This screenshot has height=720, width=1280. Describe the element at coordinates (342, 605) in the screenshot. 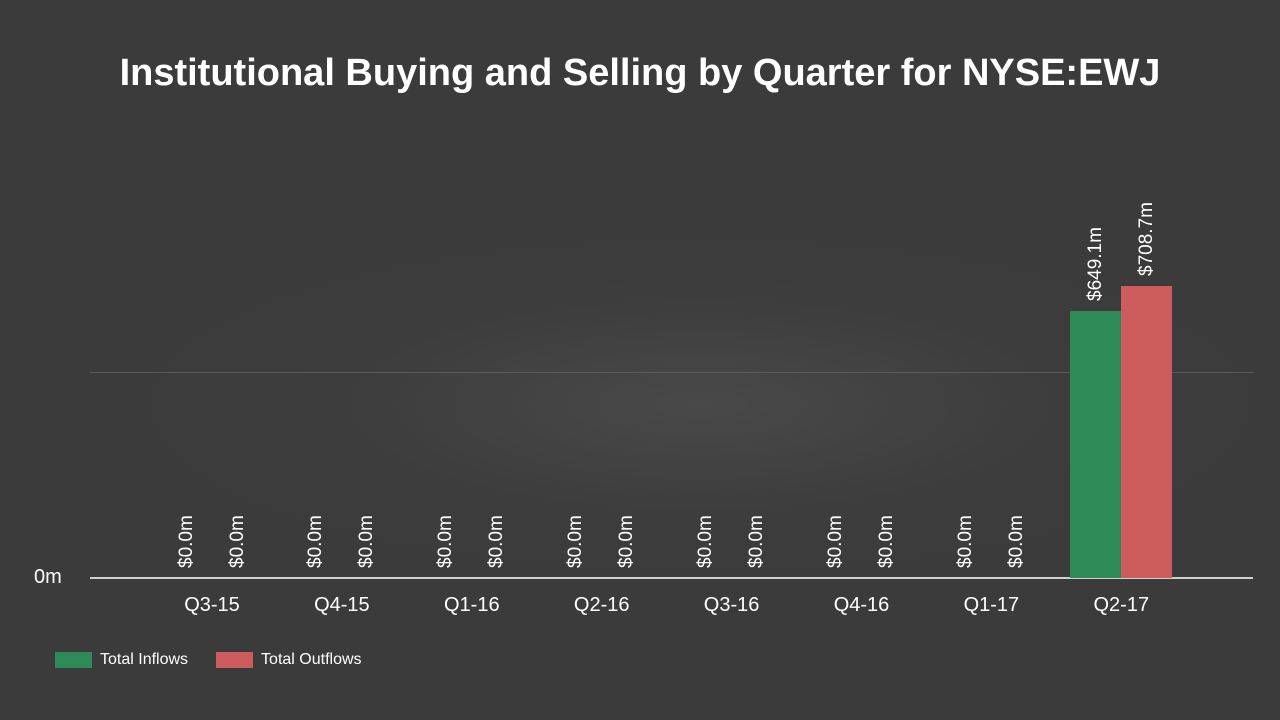

I see `x-axis-label: Q4-15` at that location.